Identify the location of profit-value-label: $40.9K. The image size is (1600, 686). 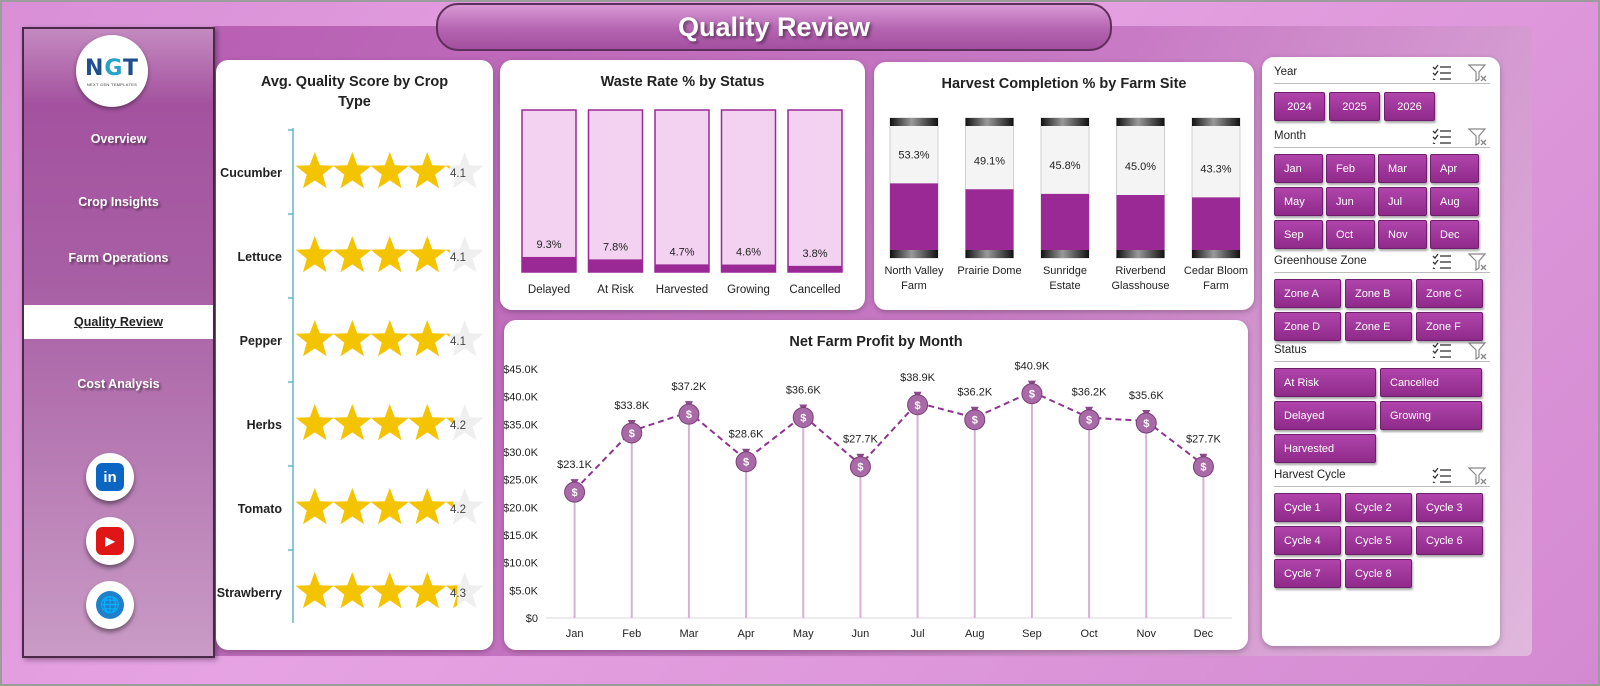
(1032, 367).